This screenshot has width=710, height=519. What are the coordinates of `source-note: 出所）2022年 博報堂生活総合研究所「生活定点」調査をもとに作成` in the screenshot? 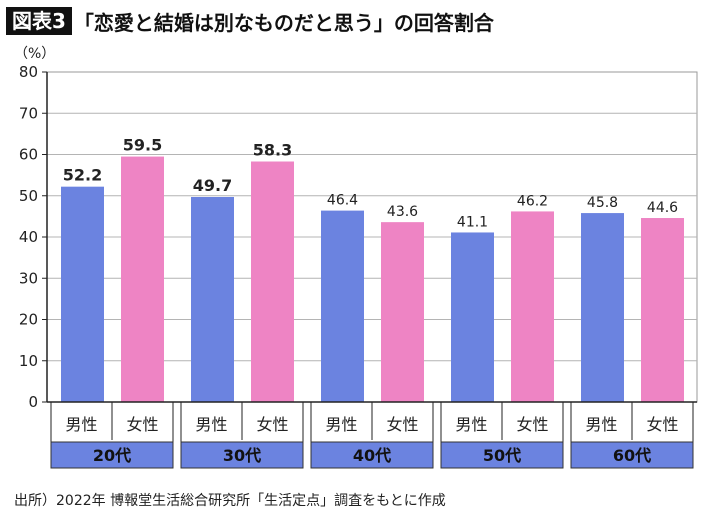 It's located at (230, 501).